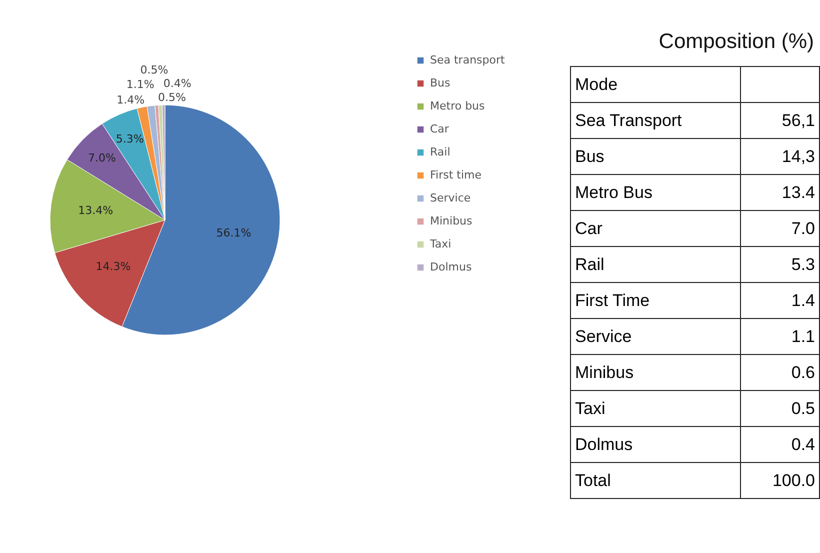 The image size is (820, 553). Describe the element at coordinates (655, 444) in the screenshot. I see `text: Dolmus` at that location.